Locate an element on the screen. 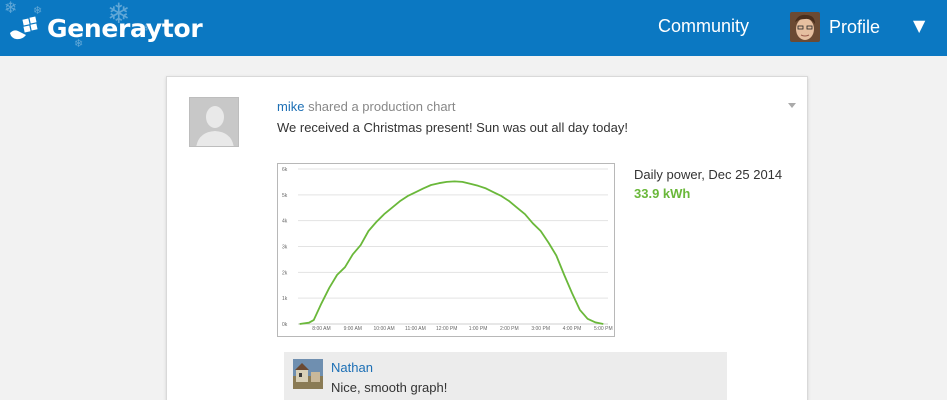  top-navigation-bar: ❄ ❄ ❄ ❄ ❄ Generaytor Community is located at coordinates (473, 28).